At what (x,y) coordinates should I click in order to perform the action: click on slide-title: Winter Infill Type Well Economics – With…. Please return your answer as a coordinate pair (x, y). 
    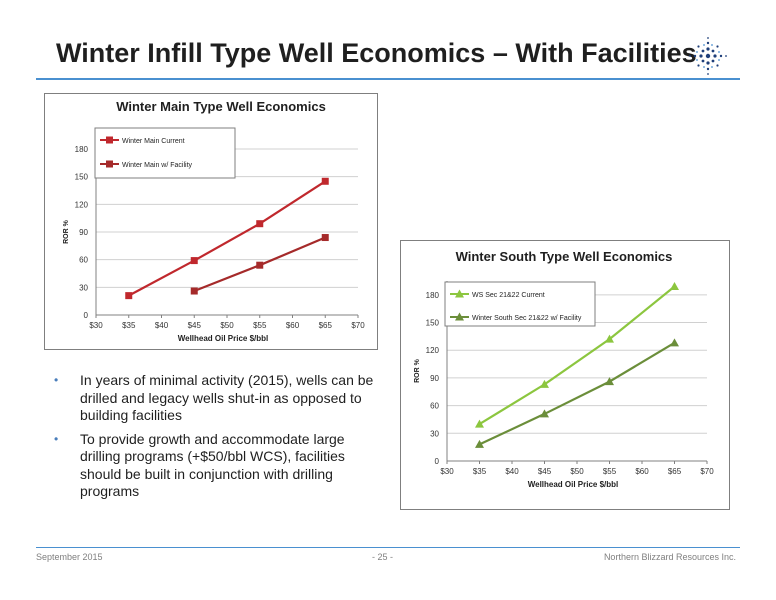
    Looking at the image, I should click on (376, 53).